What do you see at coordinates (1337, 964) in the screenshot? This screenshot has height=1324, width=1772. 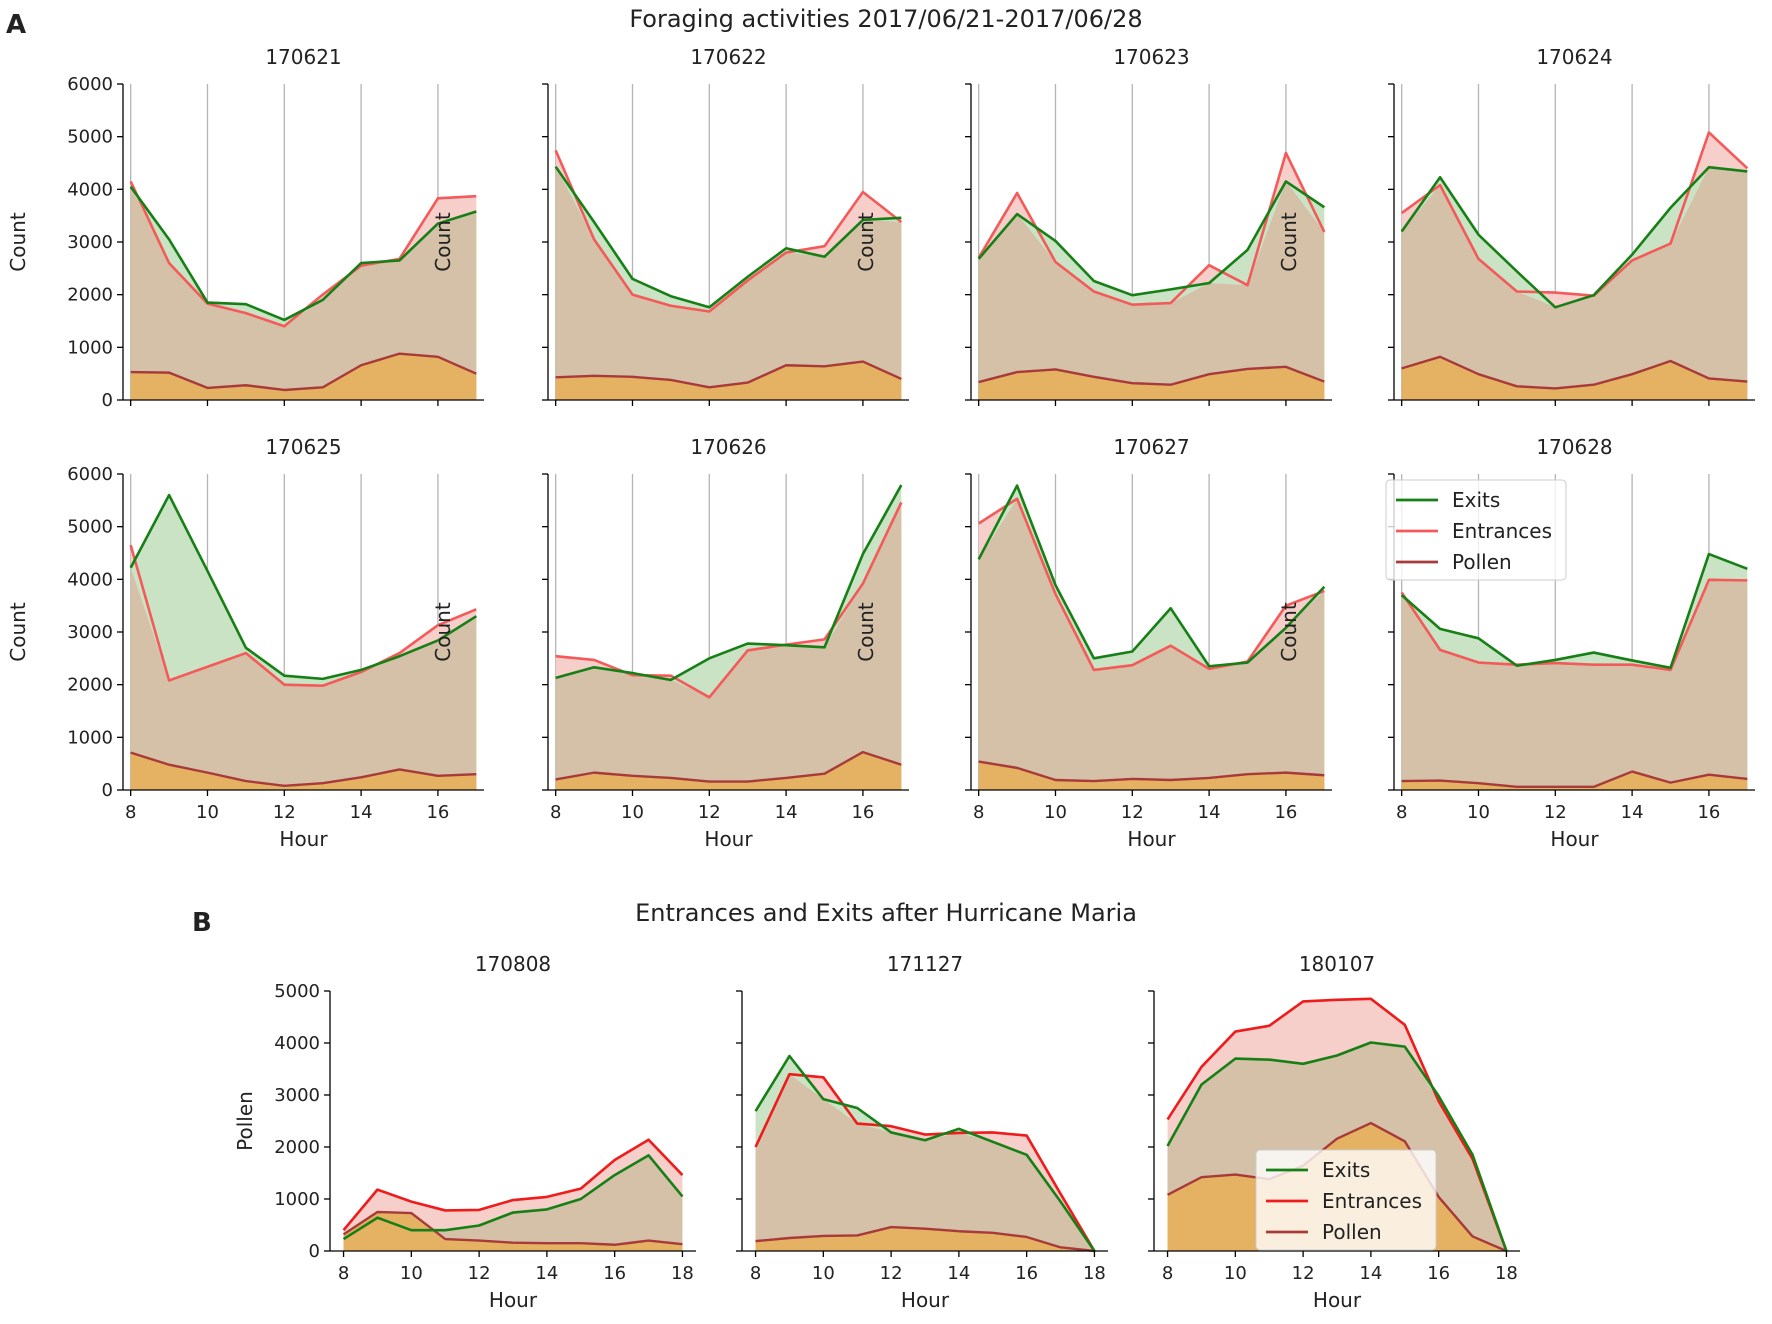 I see `chart-180107-title: 180107` at bounding box center [1337, 964].